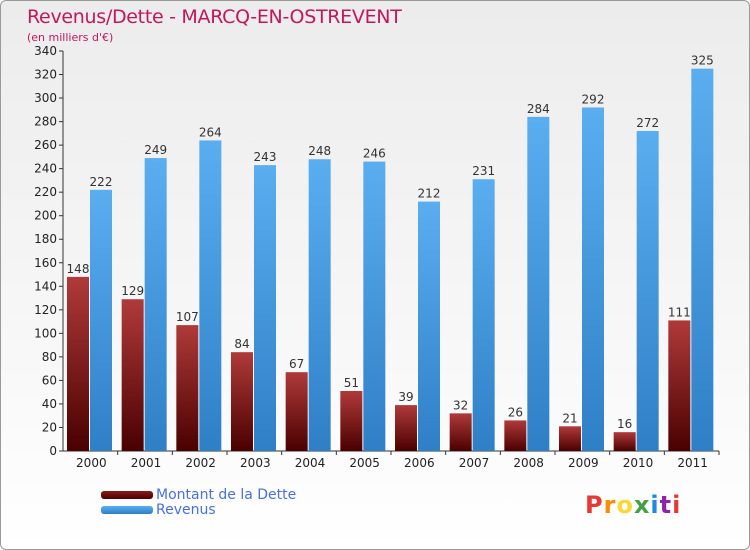  Describe the element at coordinates (45, 51) in the screenshot. I see `y-tick-label: 340` at that location.